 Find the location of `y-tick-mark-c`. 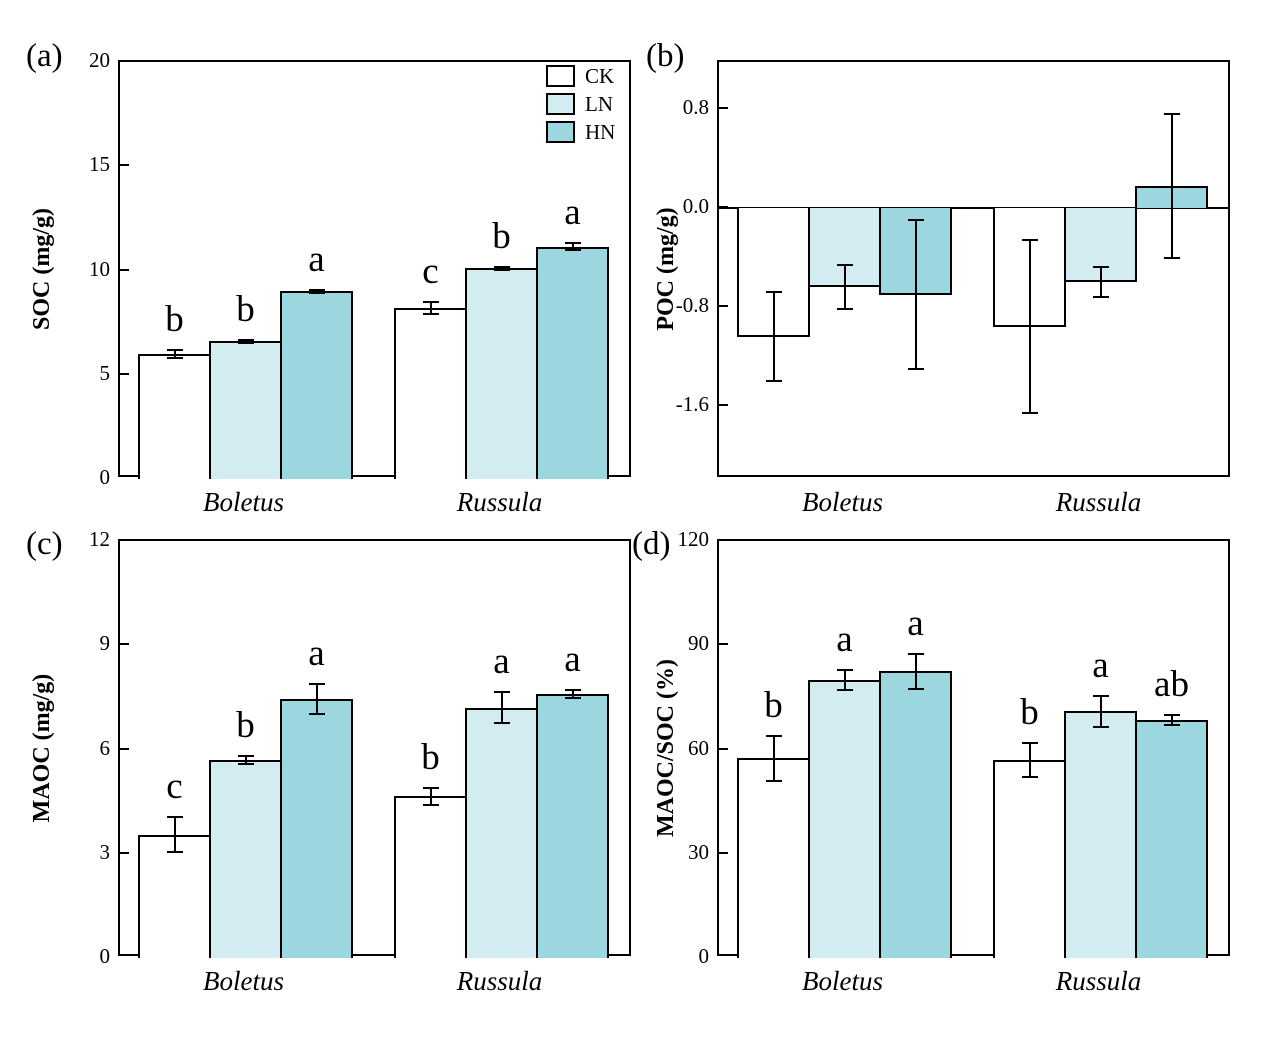

y-tick-mark-c is located at coordinates (124, 644).